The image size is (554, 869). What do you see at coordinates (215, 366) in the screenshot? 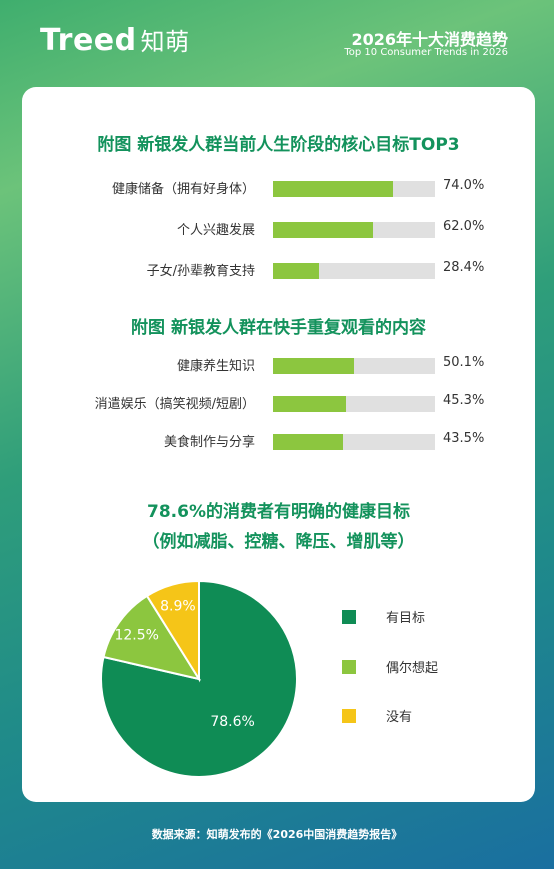
I see `bar-category-label: 健康养生知识` at bounding box center [215, 366].